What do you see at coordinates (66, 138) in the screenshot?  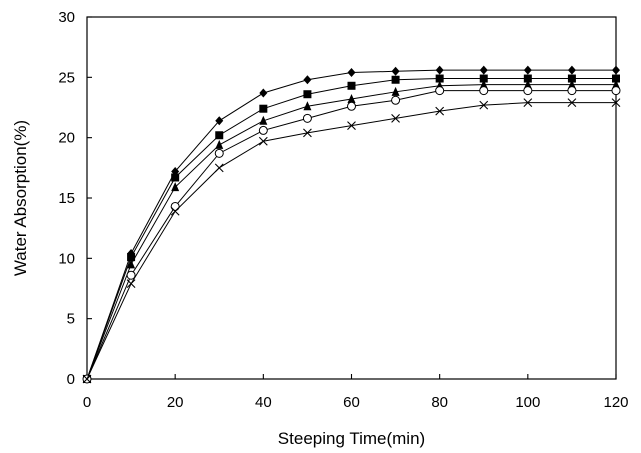 I see `y-tick-label: 20` at bounding box center [66, 138].